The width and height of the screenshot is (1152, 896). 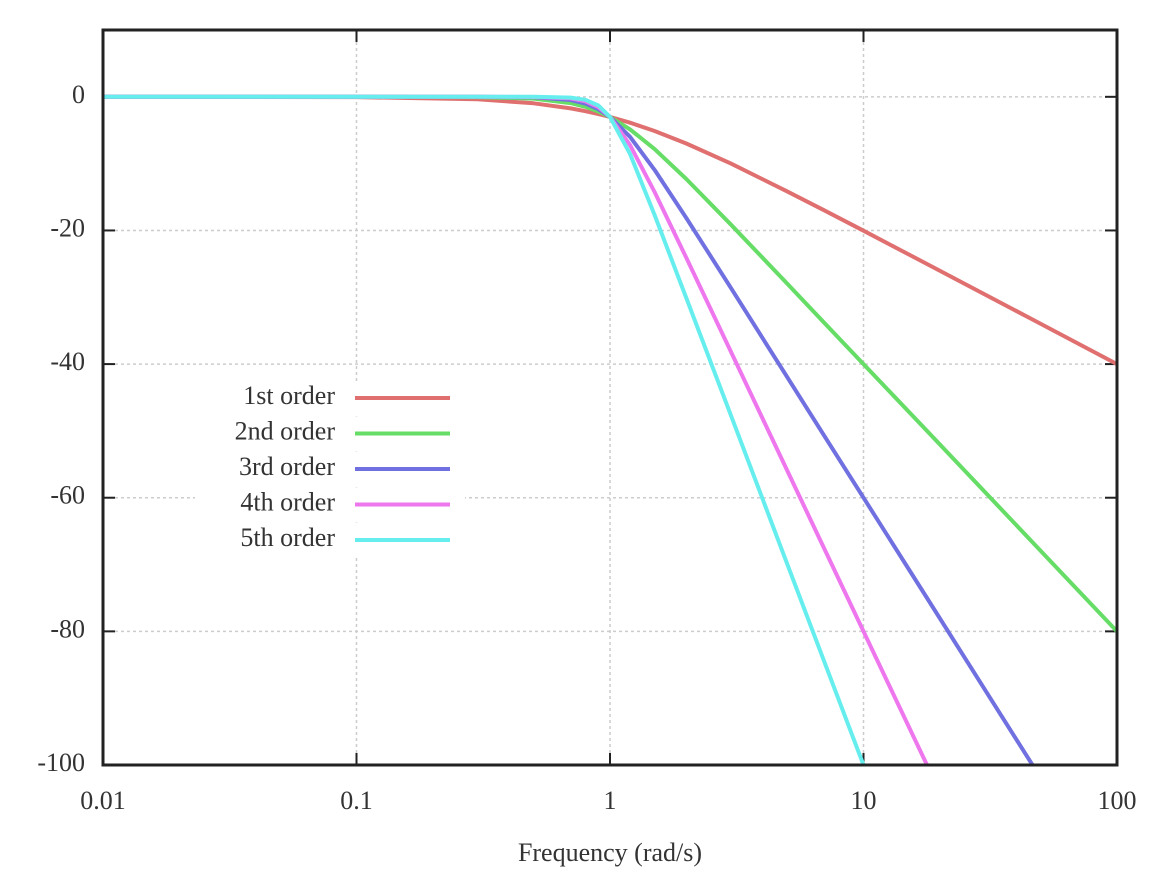 I want to click on legend-label: 3rd order, so click(x=287, y=466).